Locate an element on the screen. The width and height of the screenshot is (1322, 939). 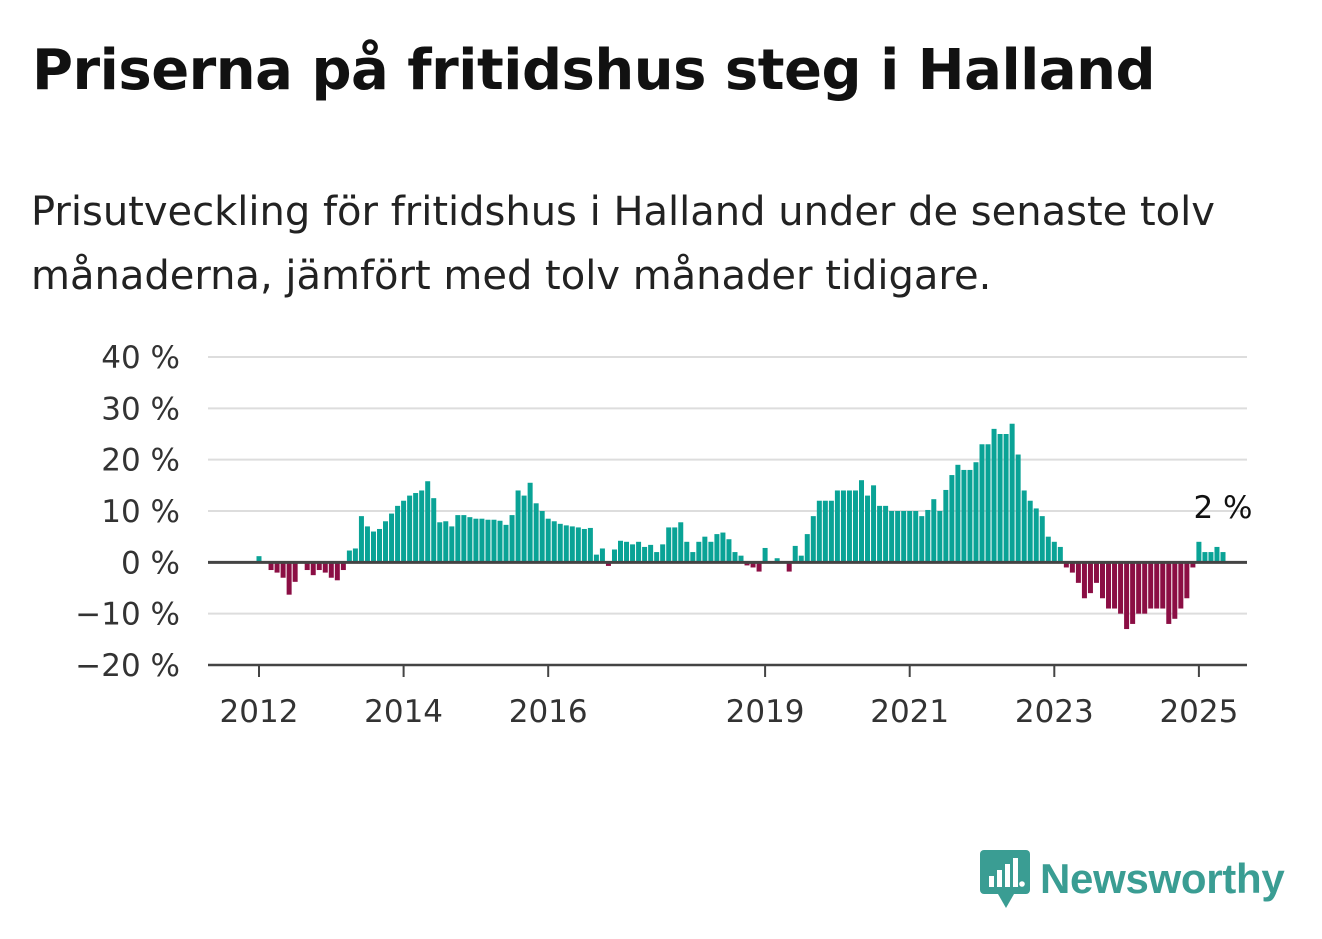
y-tick-label: −10 % is located at coordinates (127, 615).